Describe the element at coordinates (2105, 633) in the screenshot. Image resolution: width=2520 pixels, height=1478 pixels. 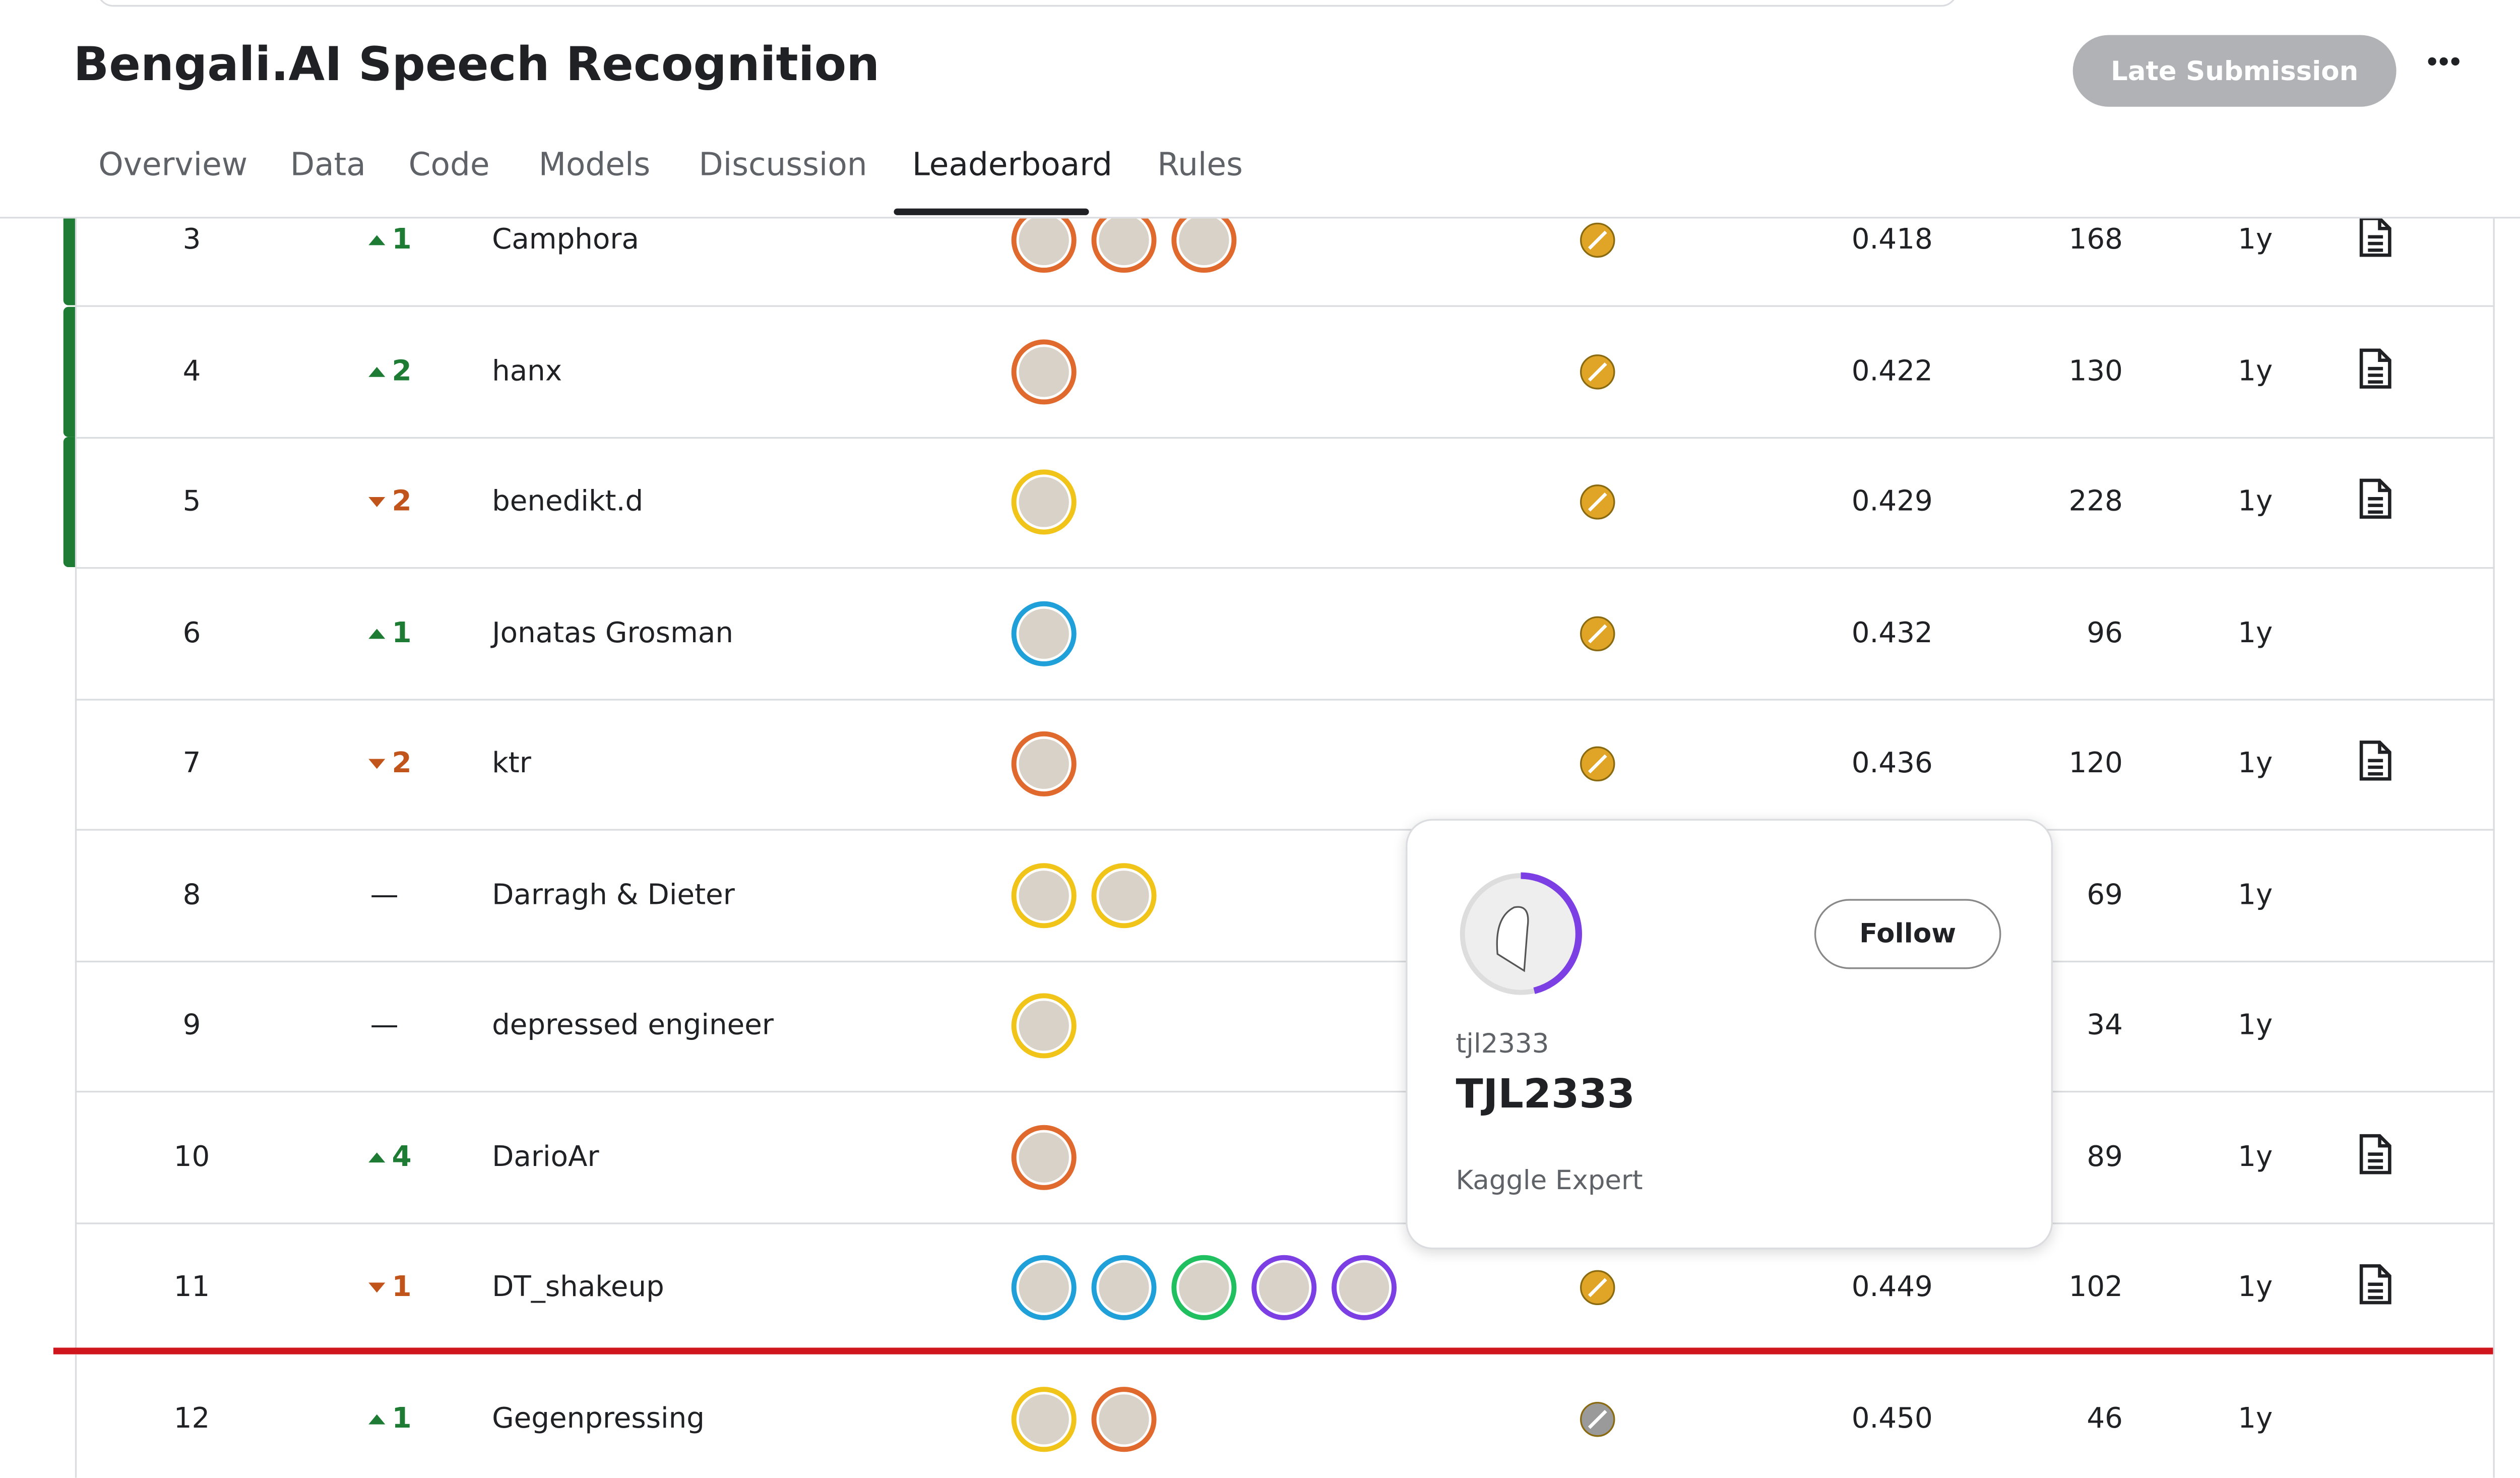
I see `entries: 96` at that location.